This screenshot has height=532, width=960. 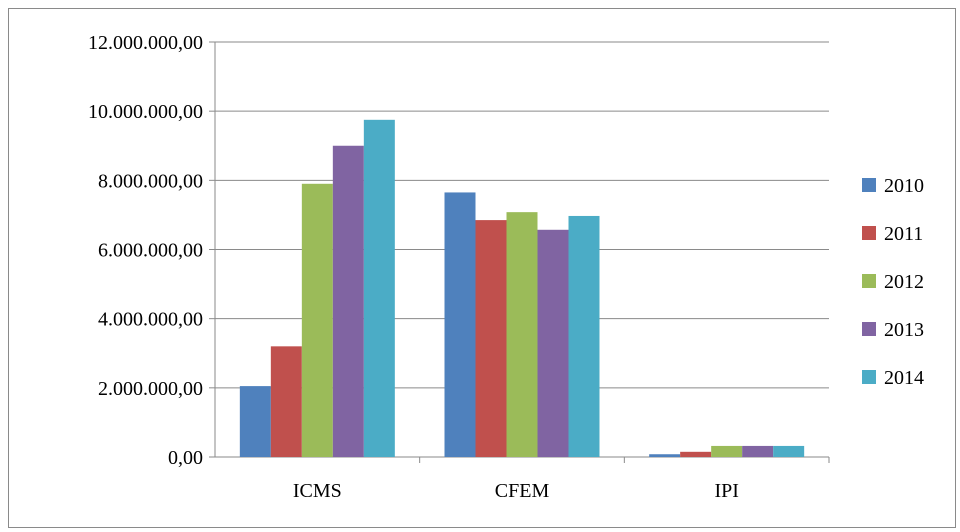 What do you see at coordinates (903, 234) in the screenshot?
I see `legend-label: 2011` at bounding box center [903, 234].